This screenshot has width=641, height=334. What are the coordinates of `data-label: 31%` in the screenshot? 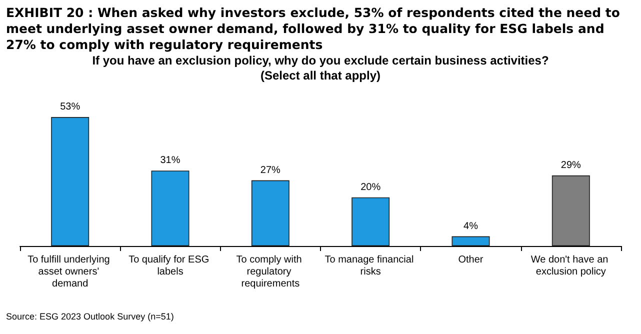 It's located at (170, 160).